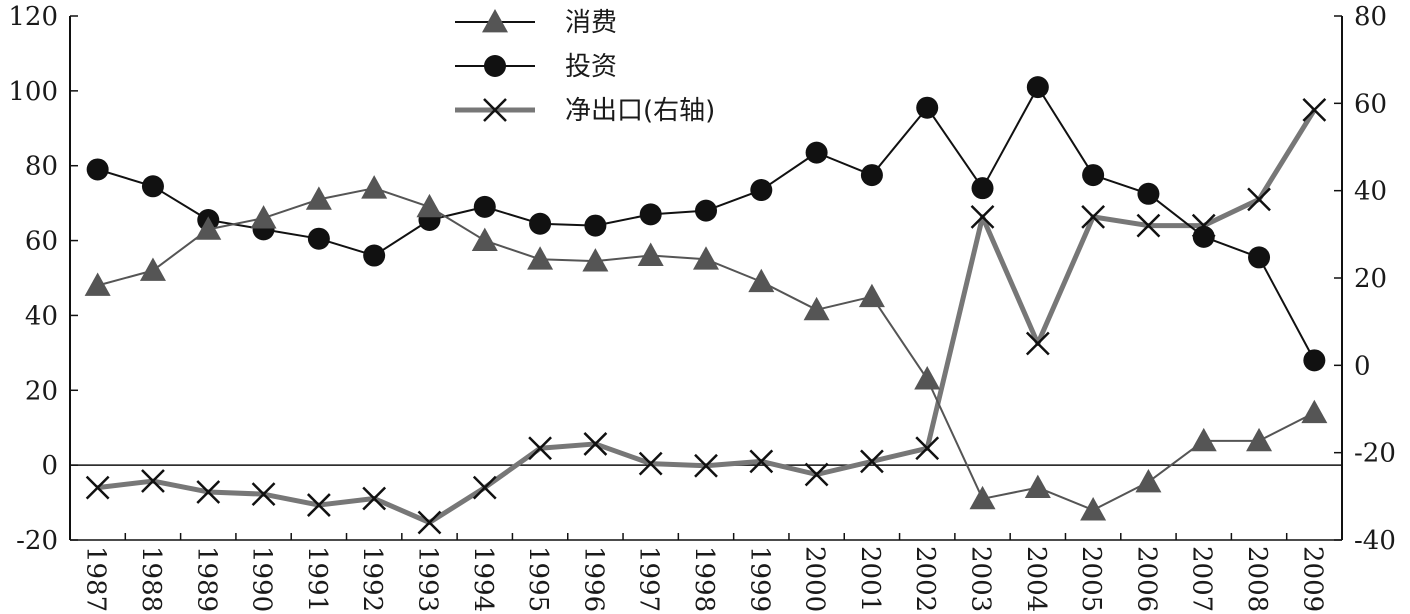 The width and height of the screenshot is (1410, 614). Describe the element at coordinates (704, 579) in the screenshot. I see `x-tick-label: 1998` at that location.